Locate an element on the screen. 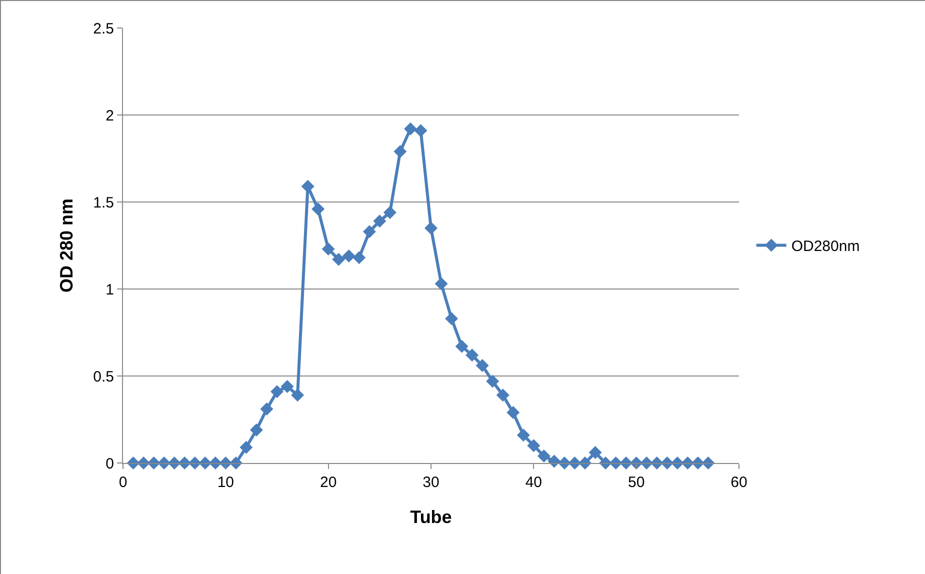 Image resolution: width=925 pixels, height=574 pixels. y-tick-label: 0 is located at coordinates (110, 463).